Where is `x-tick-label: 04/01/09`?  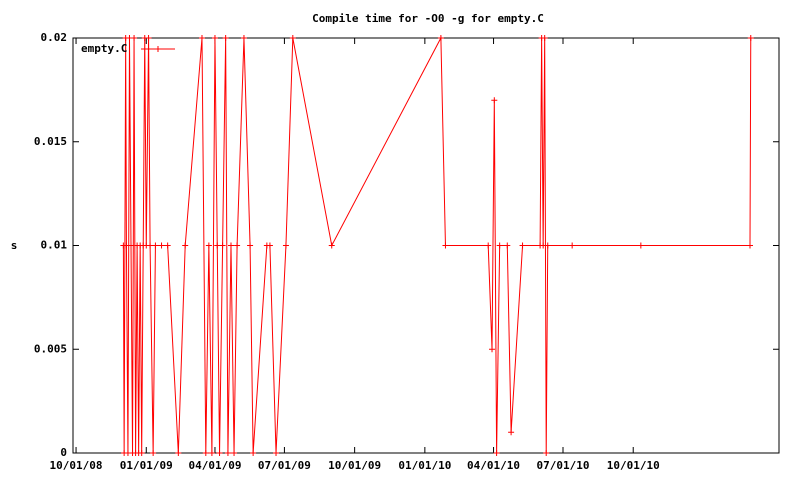
x-tick-label: 04/01/09 is located at coordinates (214, 465).